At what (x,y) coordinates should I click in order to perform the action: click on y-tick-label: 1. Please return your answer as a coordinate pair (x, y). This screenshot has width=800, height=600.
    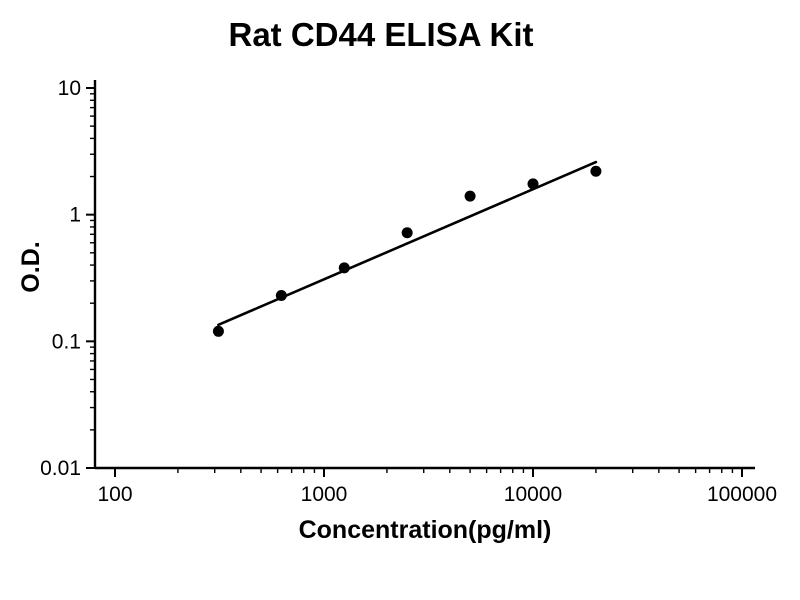
    Looking at the image, I should click on (75, 215).